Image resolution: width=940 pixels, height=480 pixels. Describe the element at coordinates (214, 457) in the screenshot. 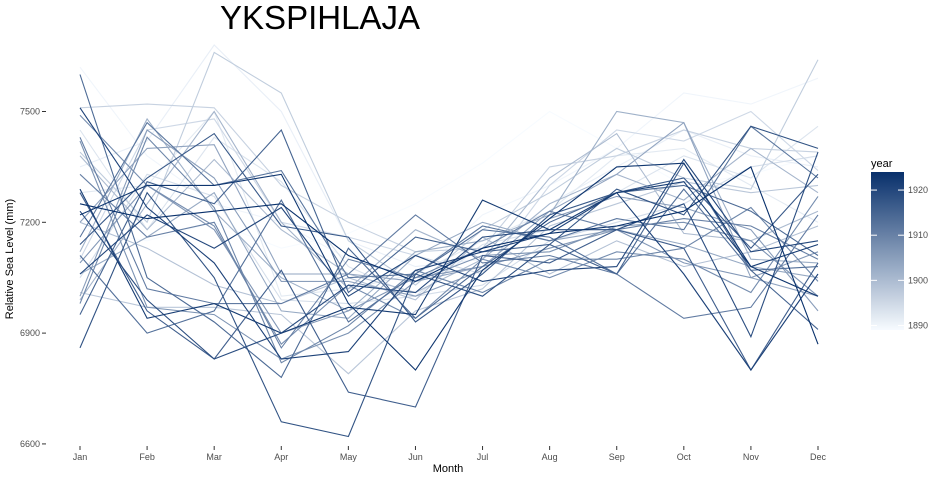

I see `x-tick-label: Mar` at that location.